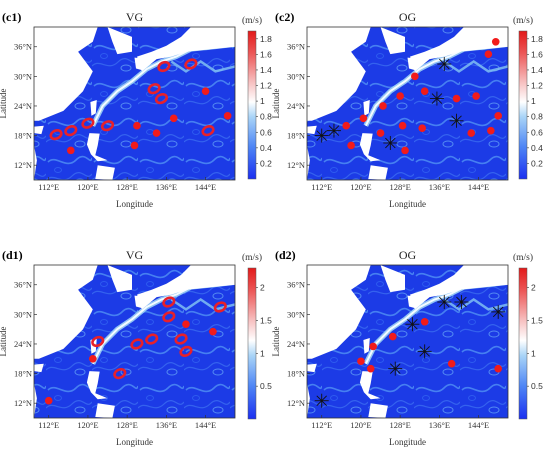 The width and height of the screenshot is (550, 456). What do you see at coordinates (4, 342) in the screenshot?
I see `y-axis-label: Latitude` at bounding box center [4, 342].